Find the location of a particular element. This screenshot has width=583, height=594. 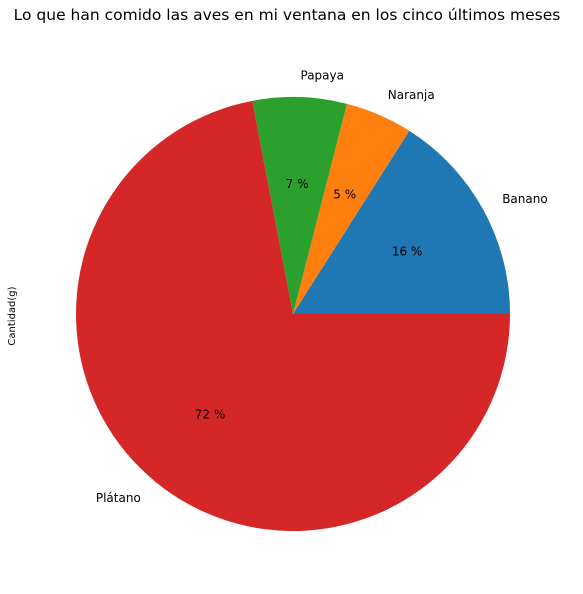

pie-slice-naranja is located at coordinates (351, 208).